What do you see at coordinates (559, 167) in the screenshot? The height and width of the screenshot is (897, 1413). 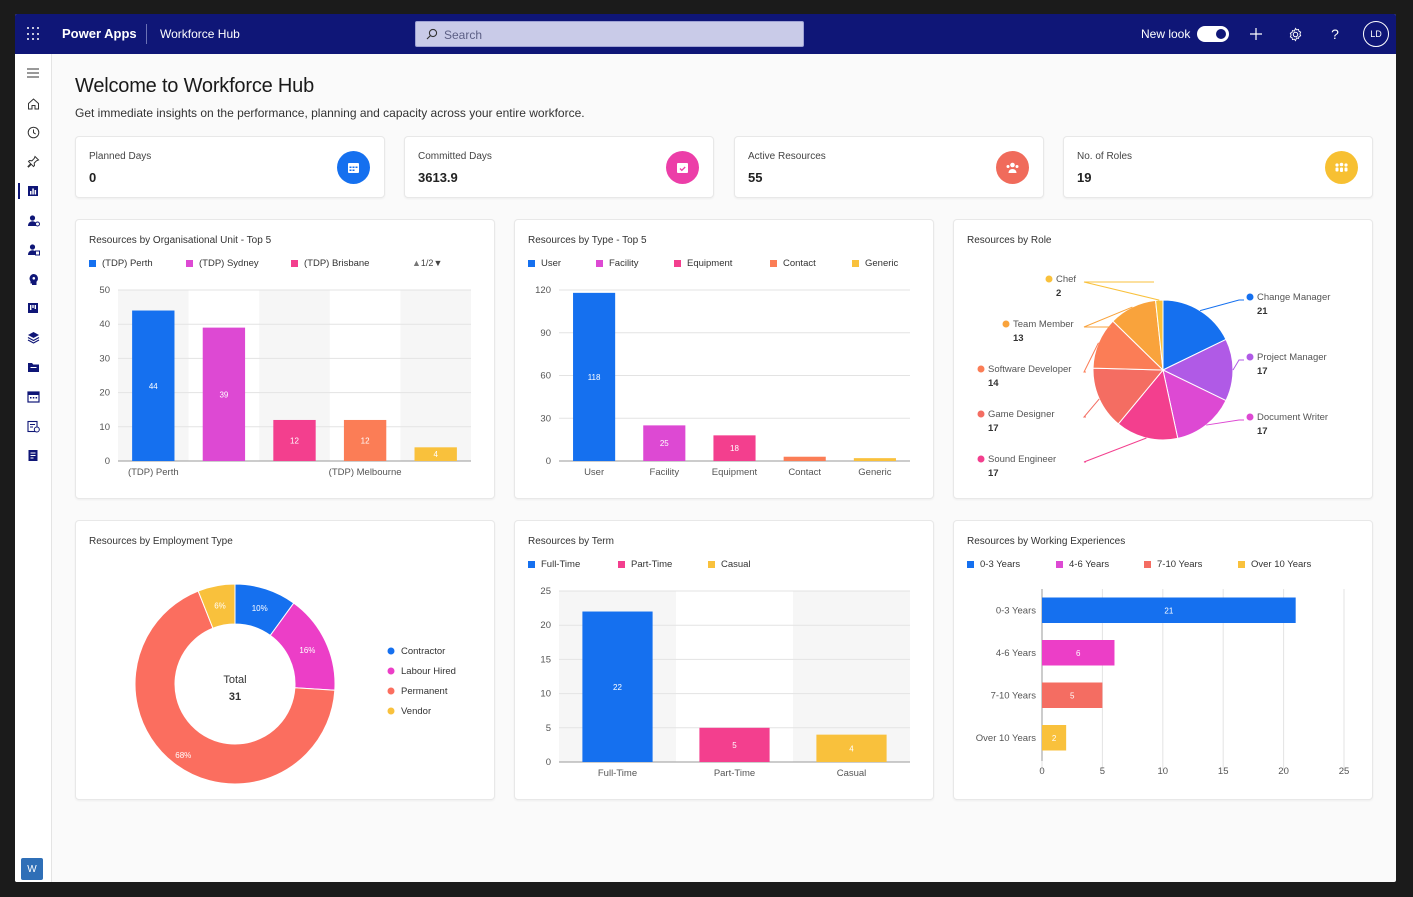 I see `kpi-card-committed-days: Committed Days 3613.9` at bounding box center [559, 167].